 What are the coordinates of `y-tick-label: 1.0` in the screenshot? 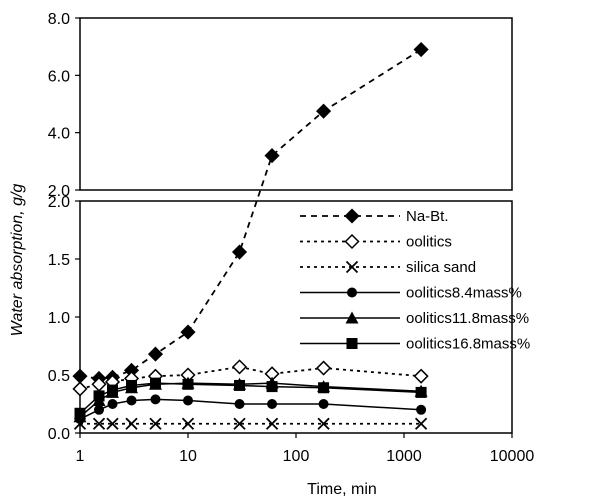 It's located at (59, 318).